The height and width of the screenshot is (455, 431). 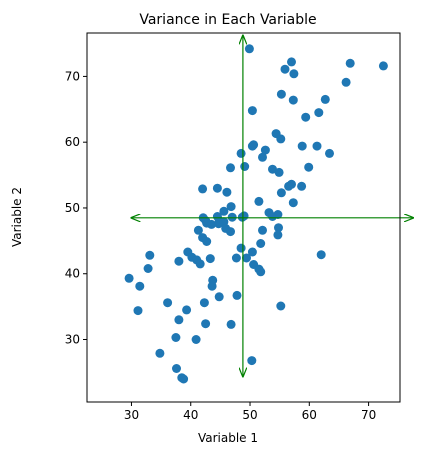 What do you see at coordinates (72, 142) in the screenshot?
I see `y-tick-label: 60` at bounding box center [72, 142].